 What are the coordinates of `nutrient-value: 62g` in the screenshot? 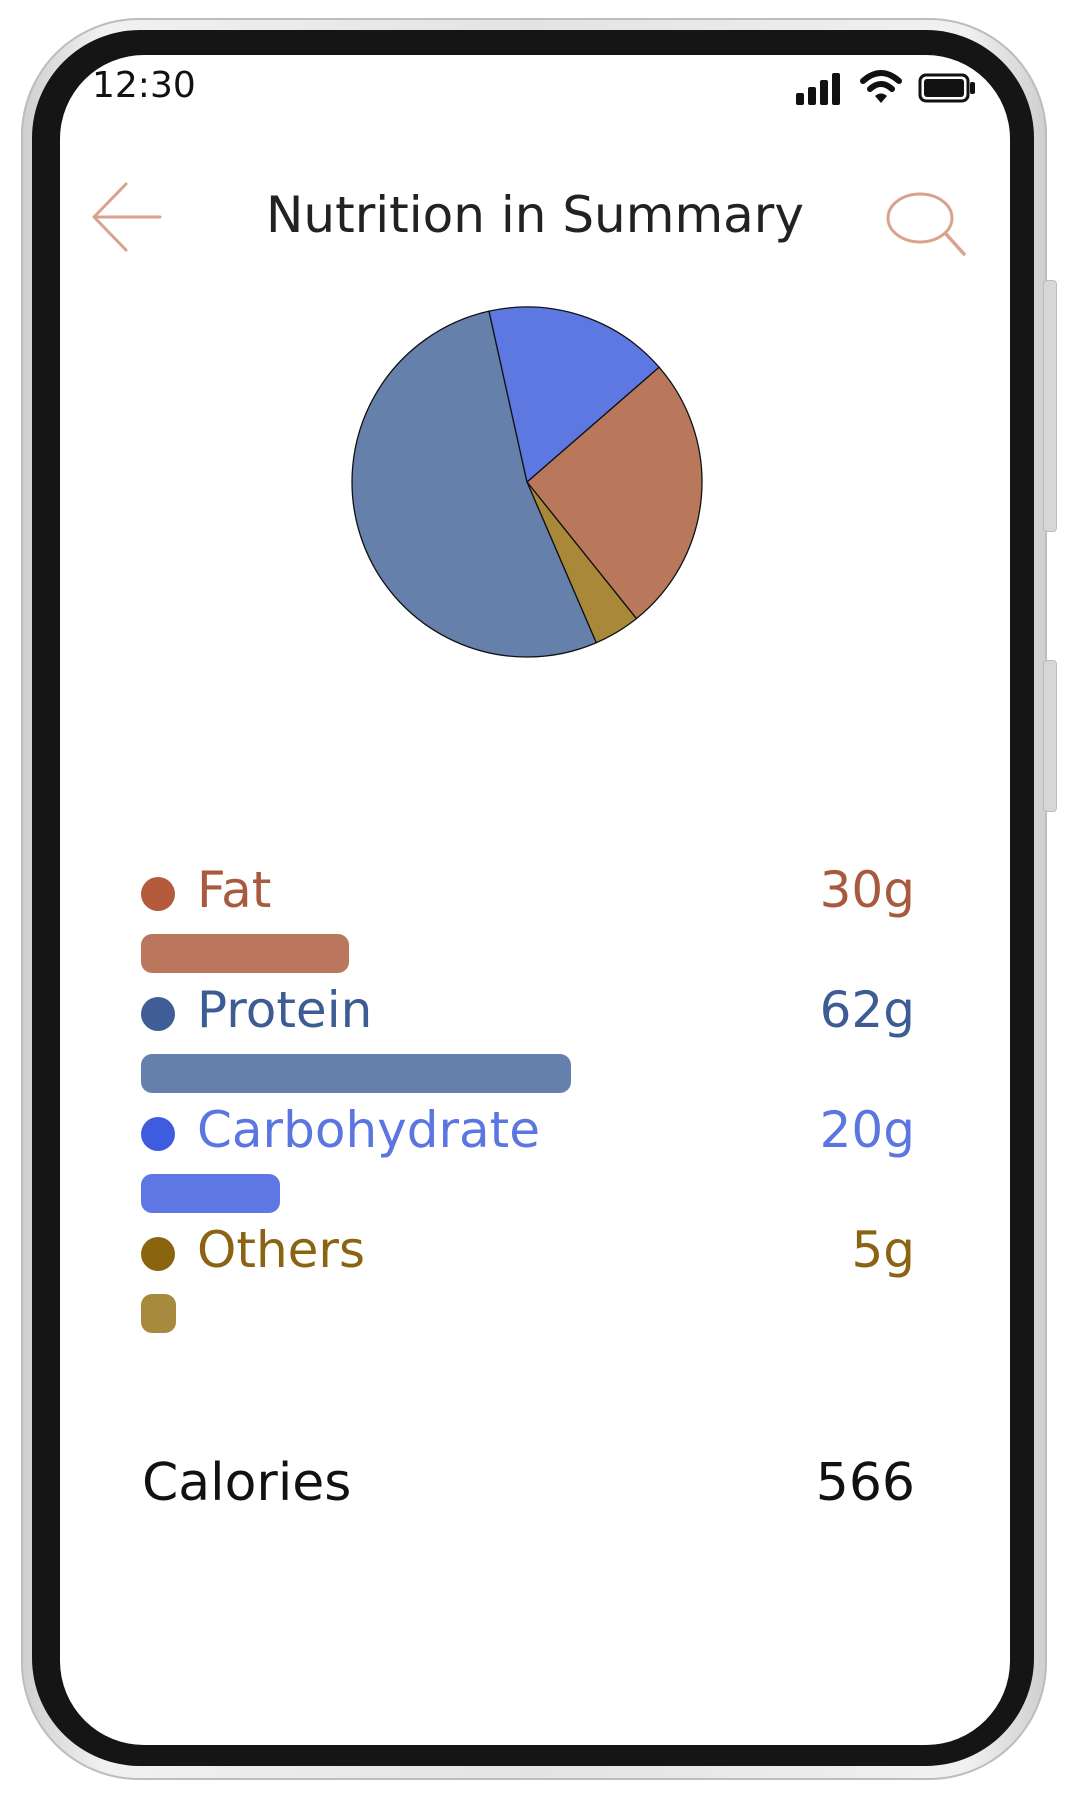 It's located at (867, 1010).